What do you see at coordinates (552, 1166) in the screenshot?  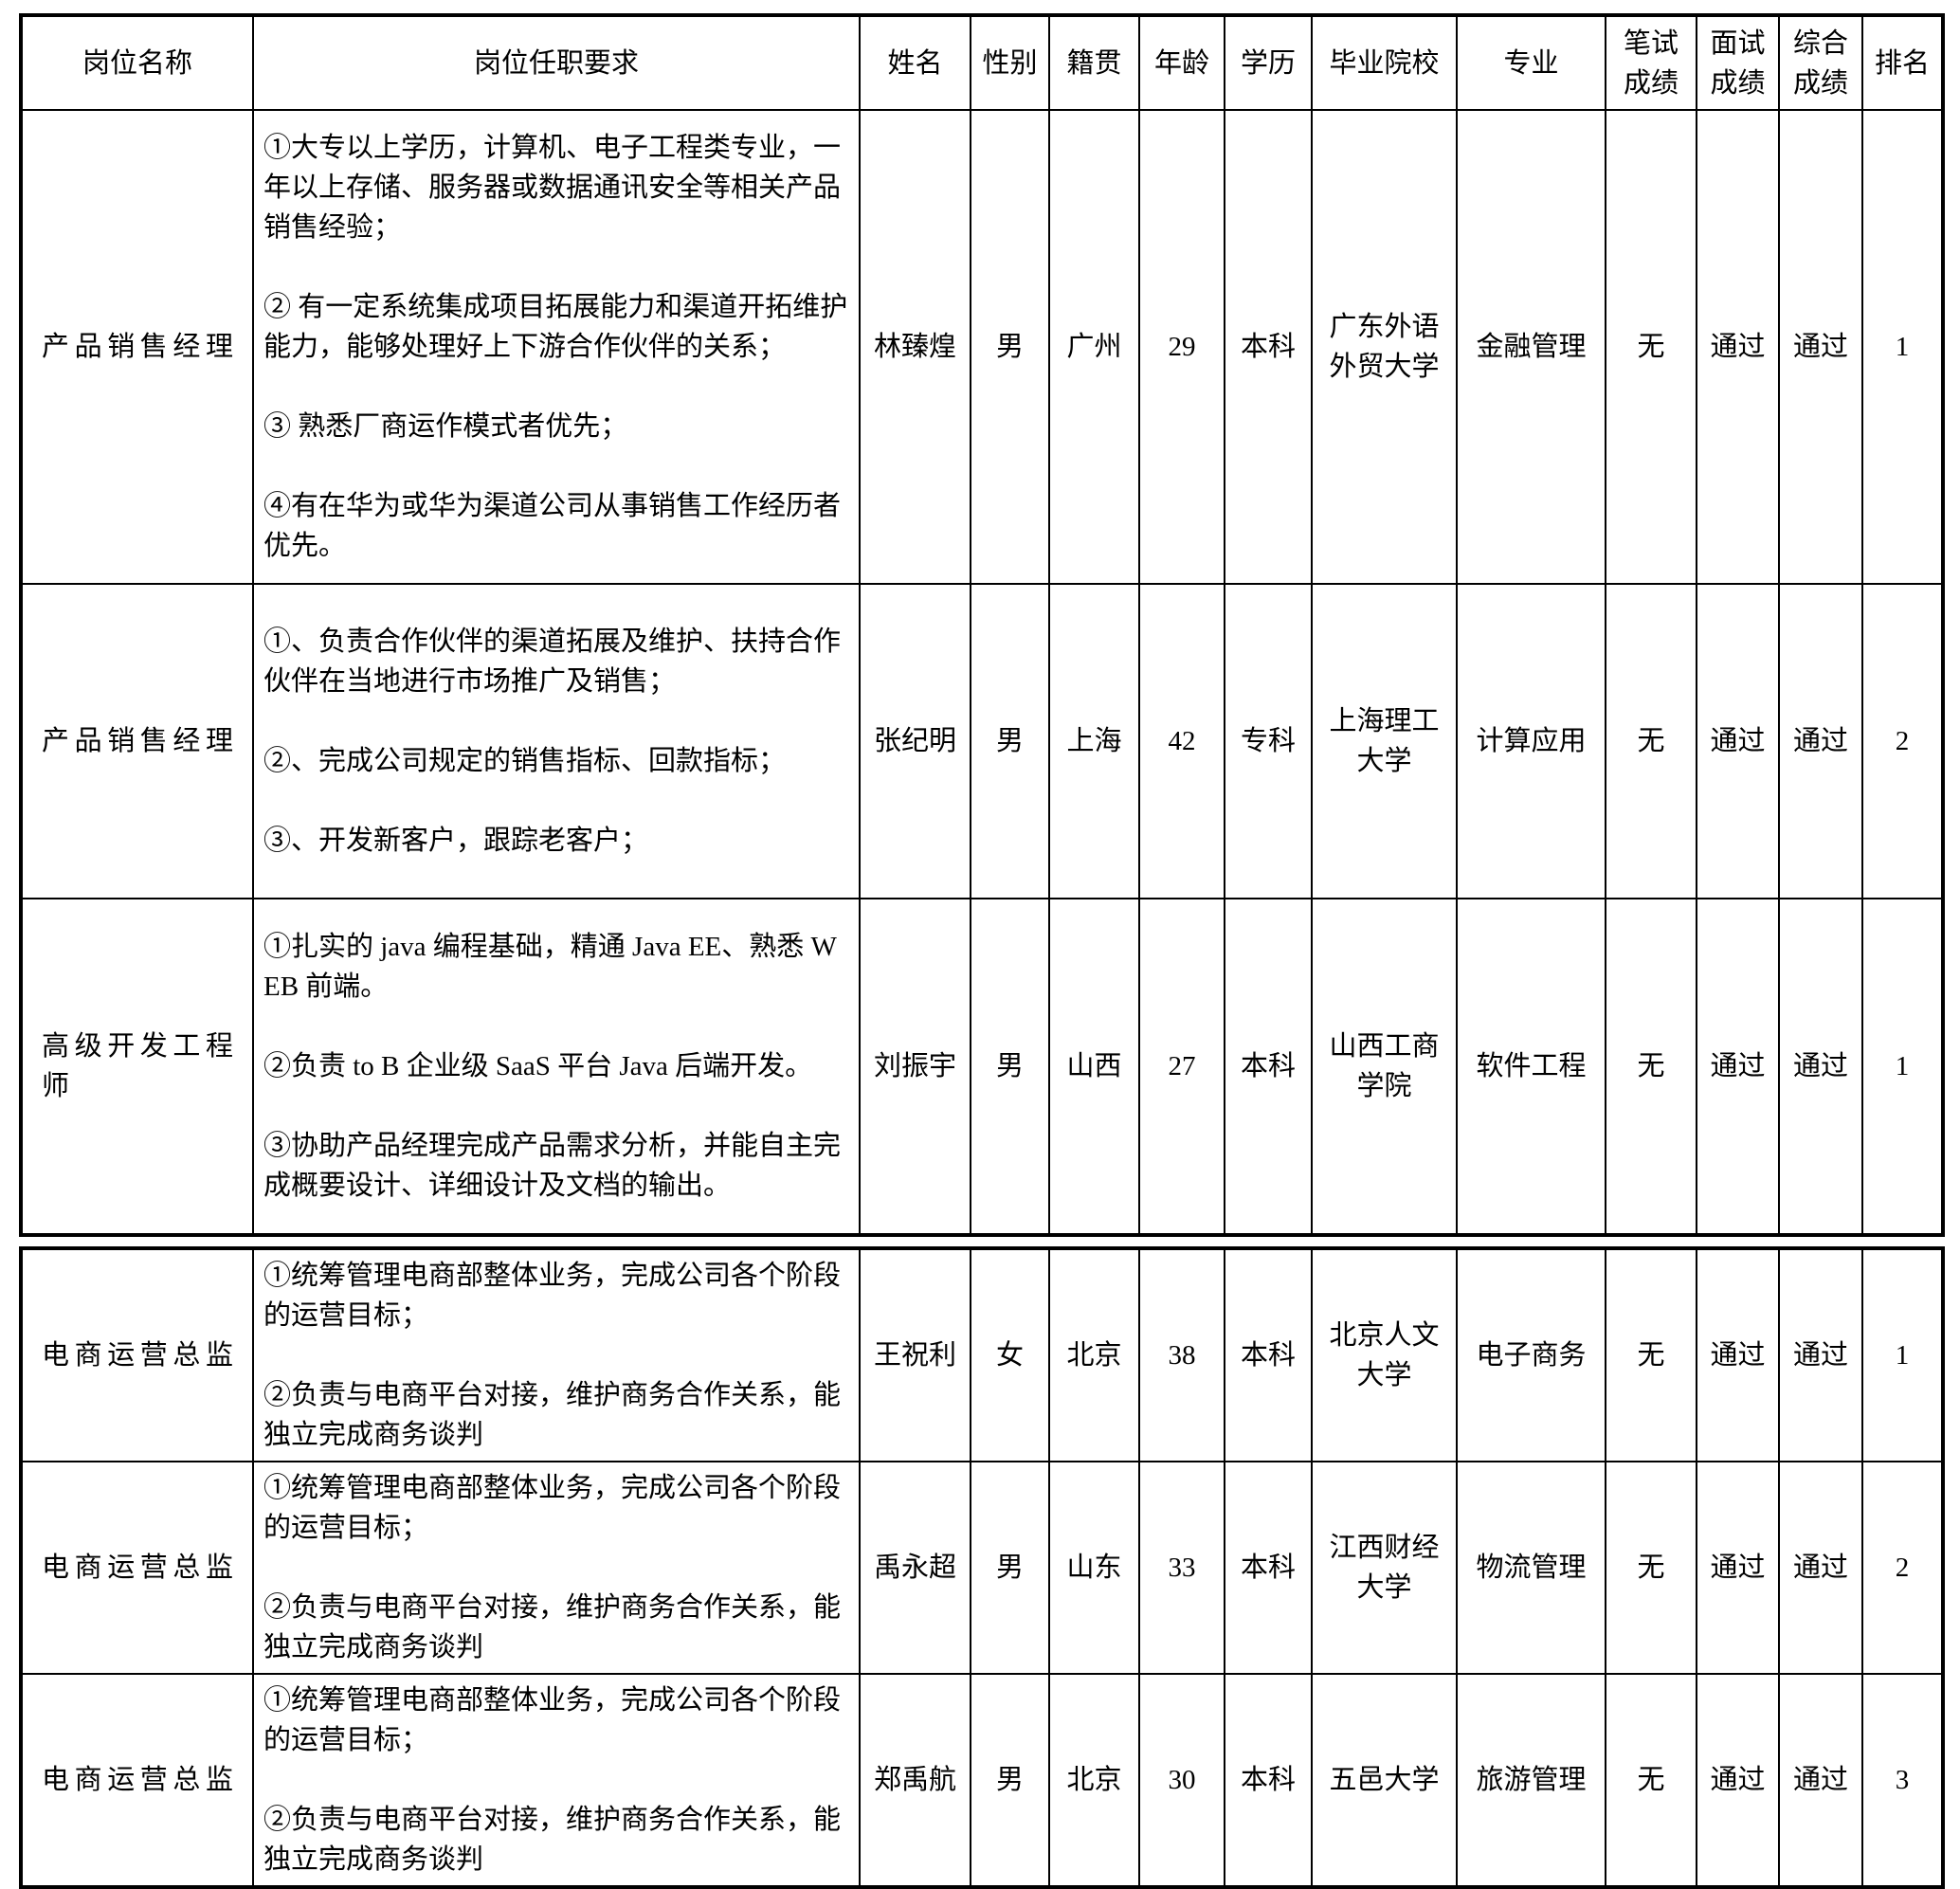 I see `requirement-paragraph: ③协助产品经理完成产品需求分析，并能自主完成概要设计、详细设计及文档的输出。` at bounding box center [552, 1166].